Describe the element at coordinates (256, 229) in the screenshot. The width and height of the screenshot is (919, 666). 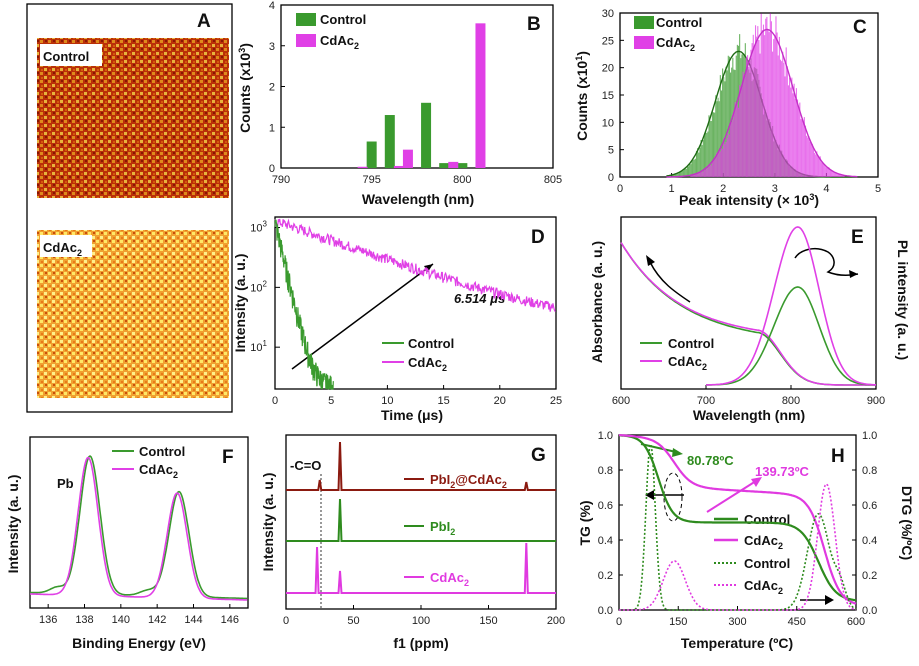
I see `y-tick-label-d-base-1000: 10` at that location.